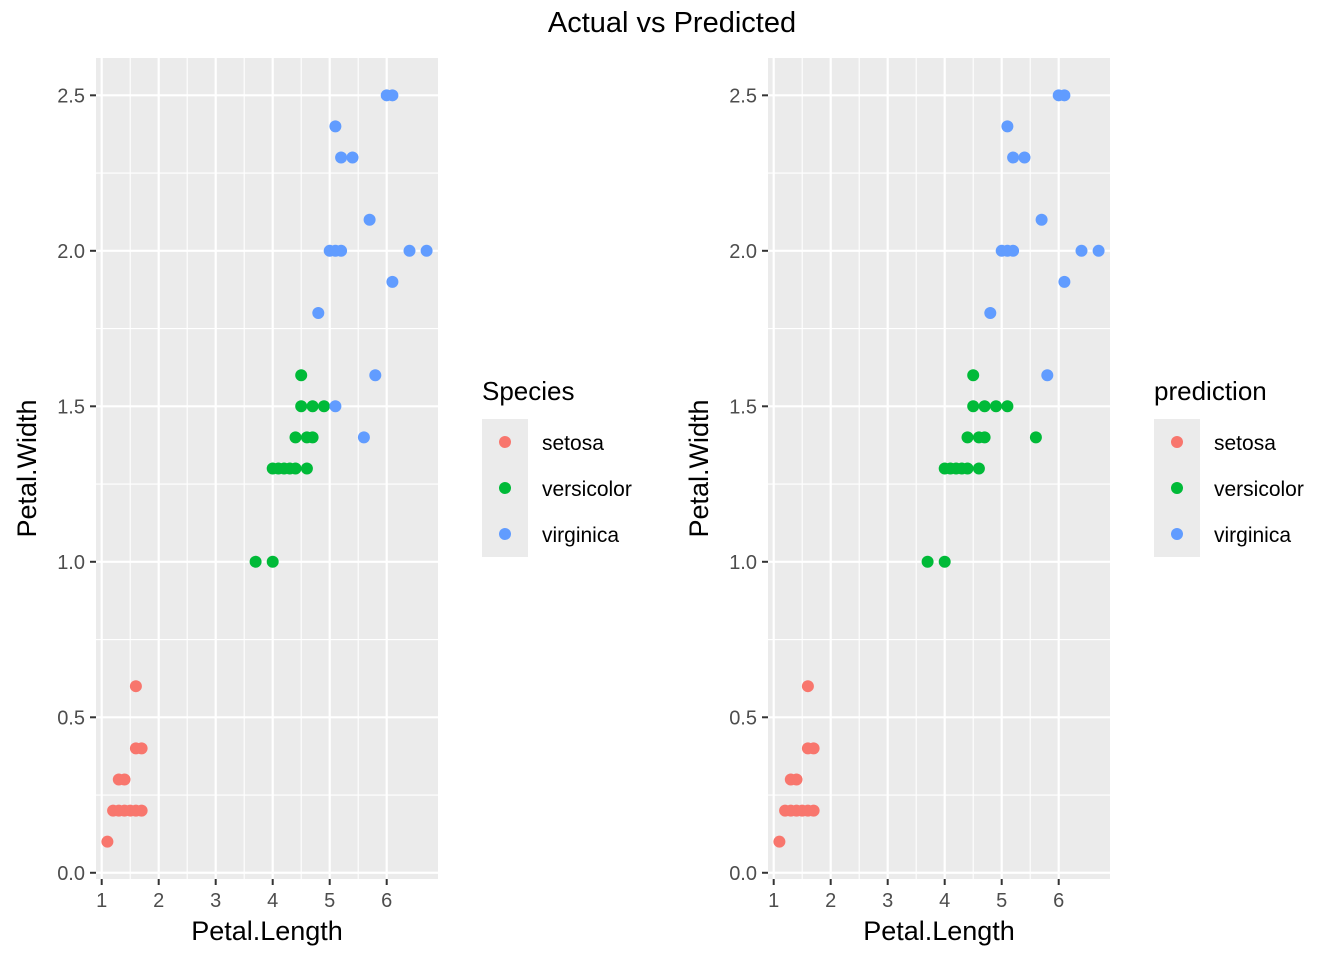 This screenshot has width=1344, height=960. What do you see at coordinates (528, 391) in the screenshot?
I see `legend-title: Species` at bounding box center [528, 391].